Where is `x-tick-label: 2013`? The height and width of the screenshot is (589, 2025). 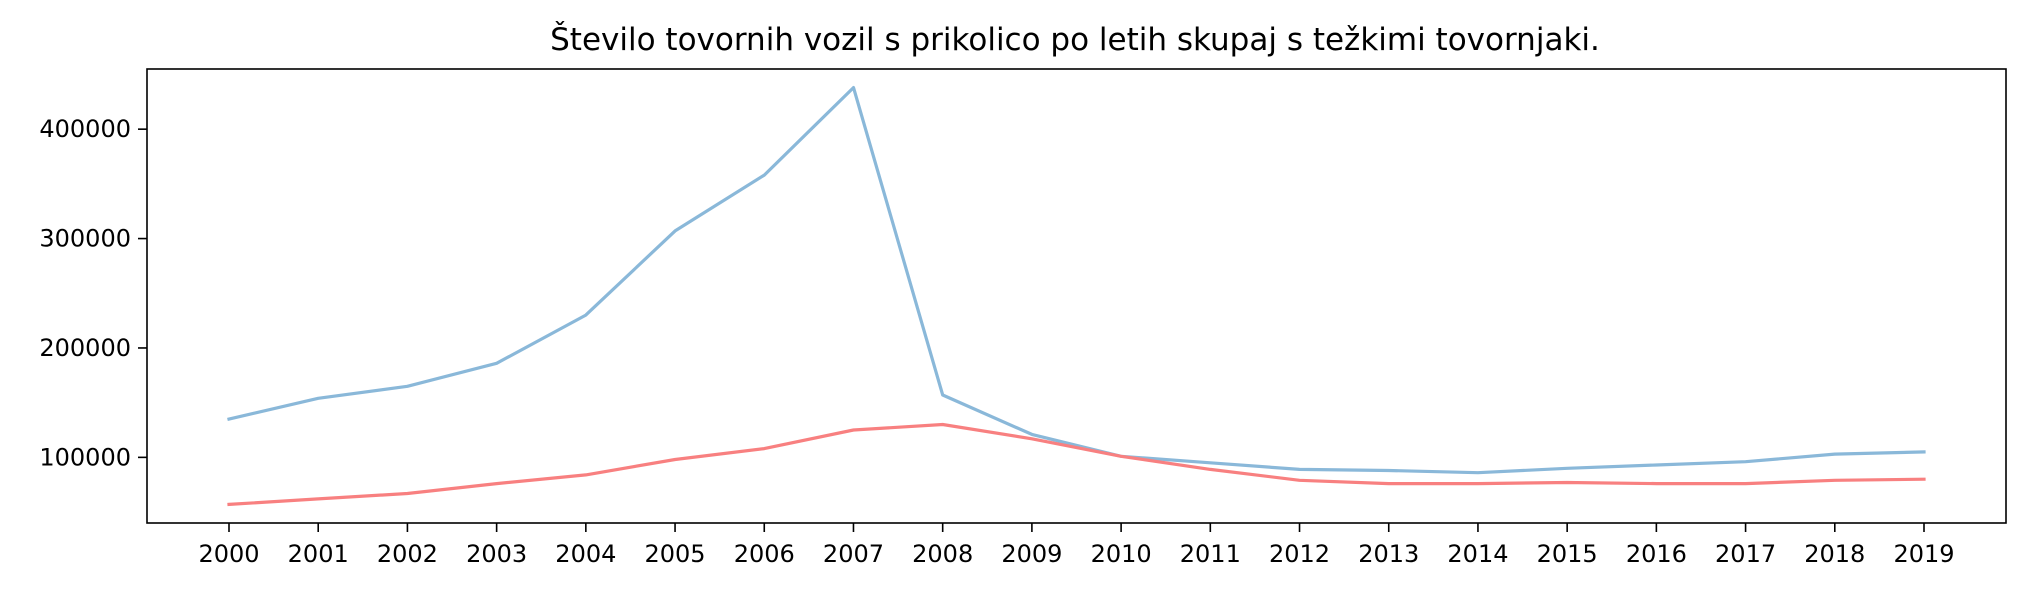 x-tick-label: 2013 is located at coordinates (1388, 554).